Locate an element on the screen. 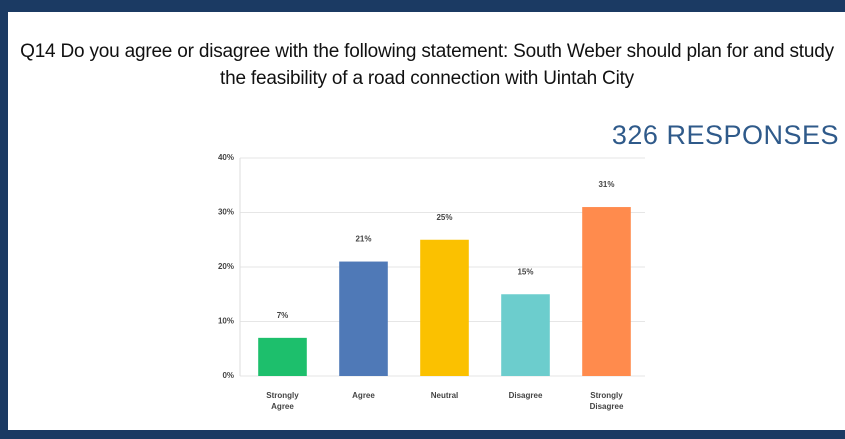 The image size is (845, 439). y-tick-label: 40% is located at coordinates (226, 157).